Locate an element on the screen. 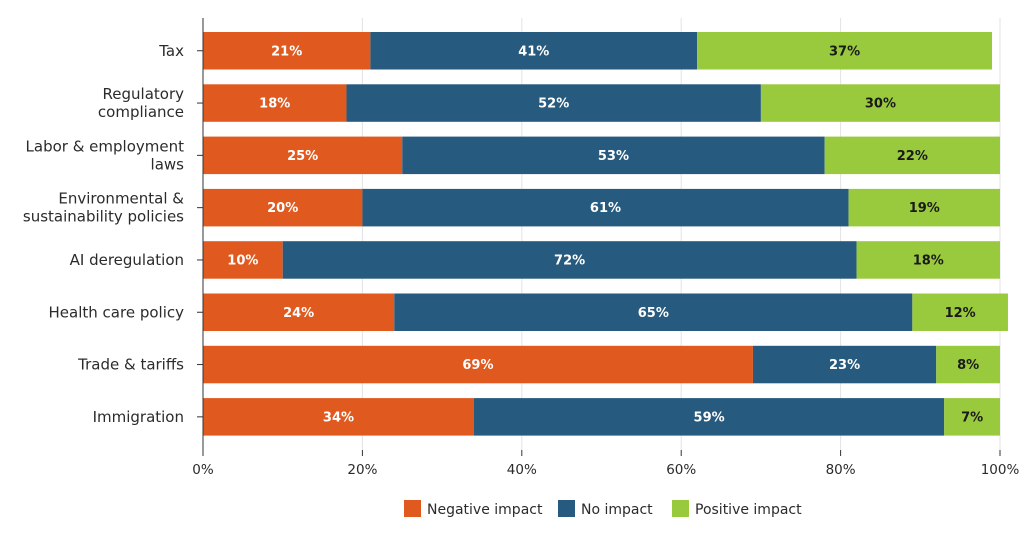 The width and height of the screenshot is (1024, 536). data-label: 69% is located at coordinates (477, 365).